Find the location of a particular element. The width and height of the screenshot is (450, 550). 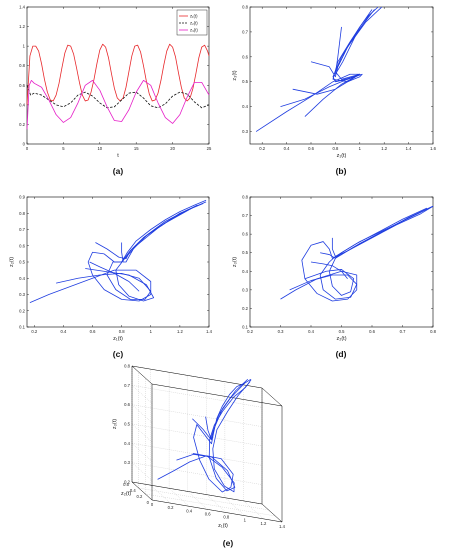

x-tick-label: 0.4 is located at coordinates (287, 148).